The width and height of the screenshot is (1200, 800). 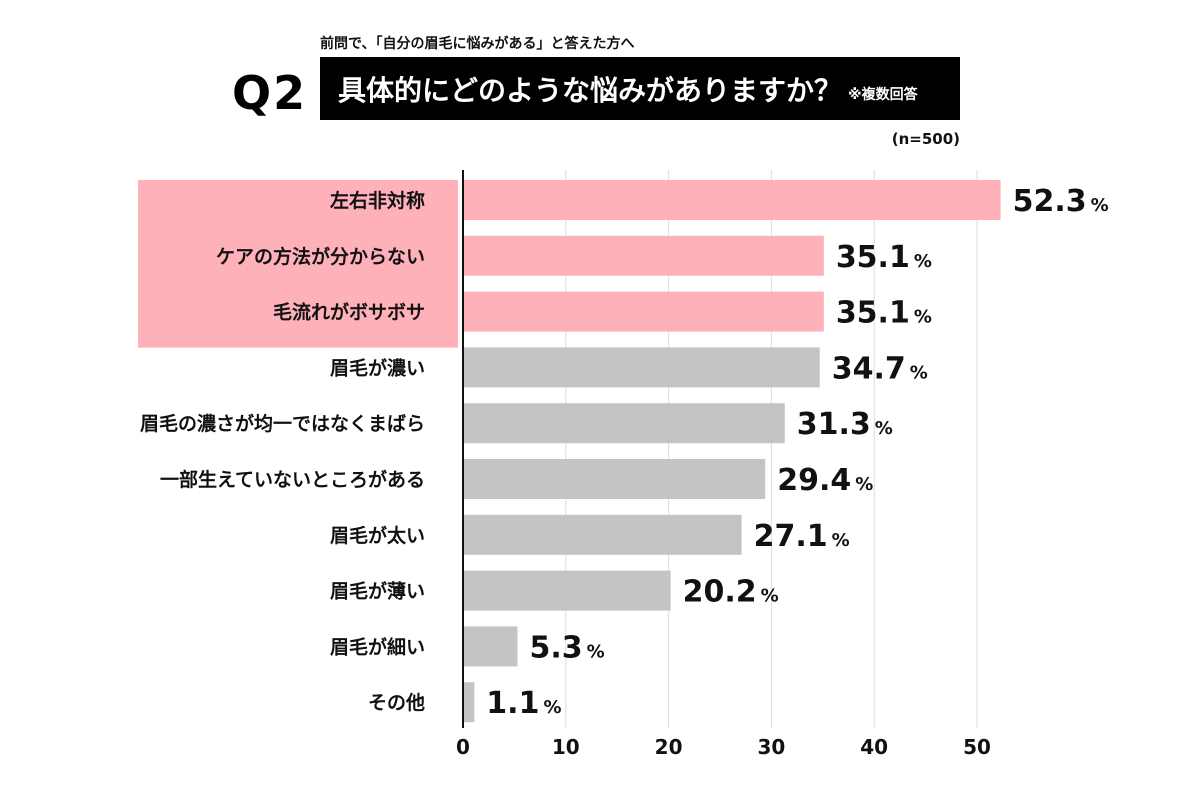 I want to click on question-number: Q2, so click(x=270, y=93).